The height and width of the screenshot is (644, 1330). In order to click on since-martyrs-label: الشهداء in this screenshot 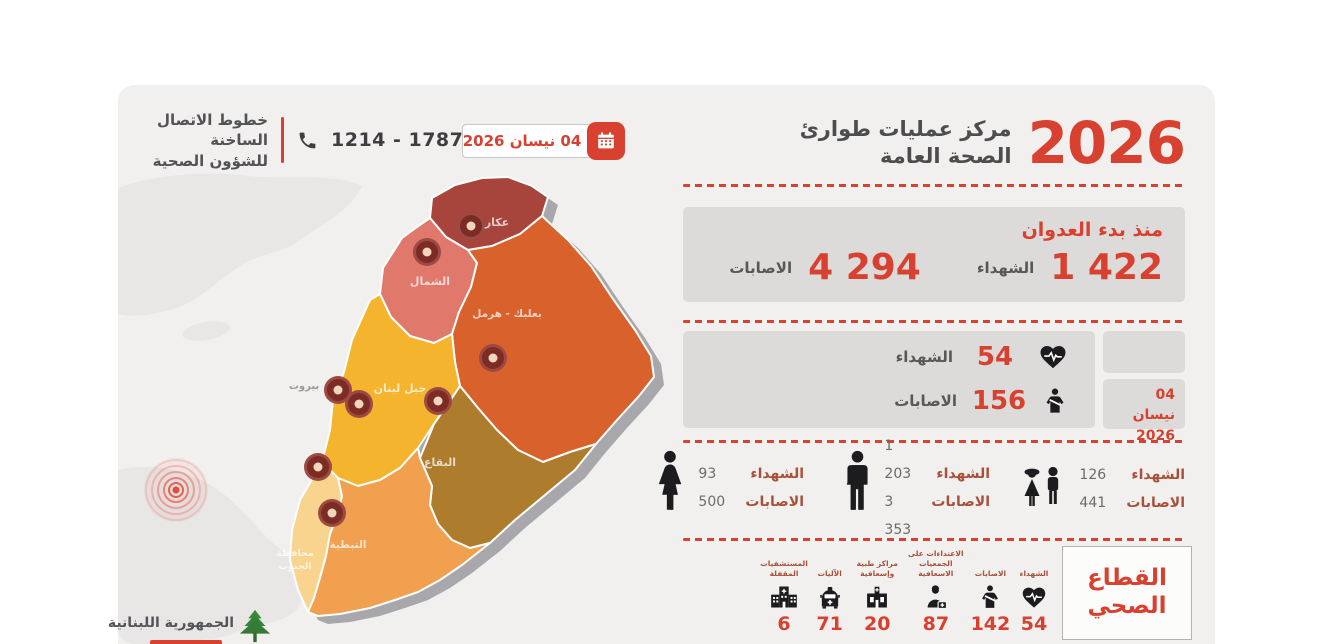, I will do `click(1005, 267)`.